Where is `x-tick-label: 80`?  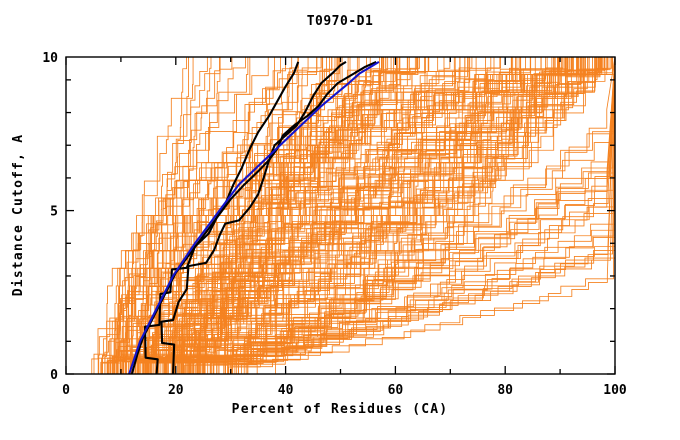 x-tick-label: 80 is located at coordinates (505, 390).